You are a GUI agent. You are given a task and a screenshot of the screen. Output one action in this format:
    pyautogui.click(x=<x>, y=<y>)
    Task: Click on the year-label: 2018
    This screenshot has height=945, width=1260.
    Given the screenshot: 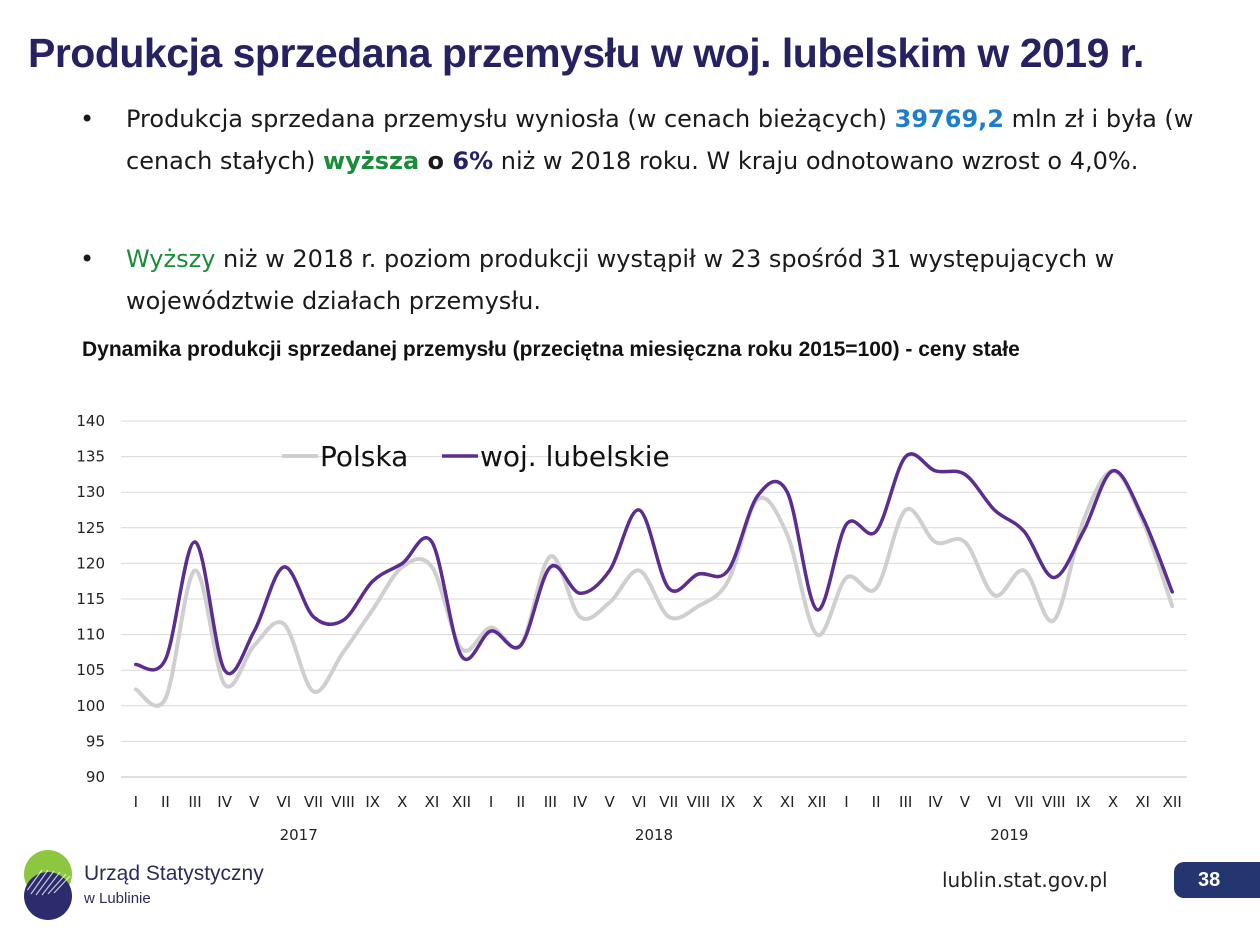 What is the action you would take?
    pyautogui.click(x=654, y=835)
    